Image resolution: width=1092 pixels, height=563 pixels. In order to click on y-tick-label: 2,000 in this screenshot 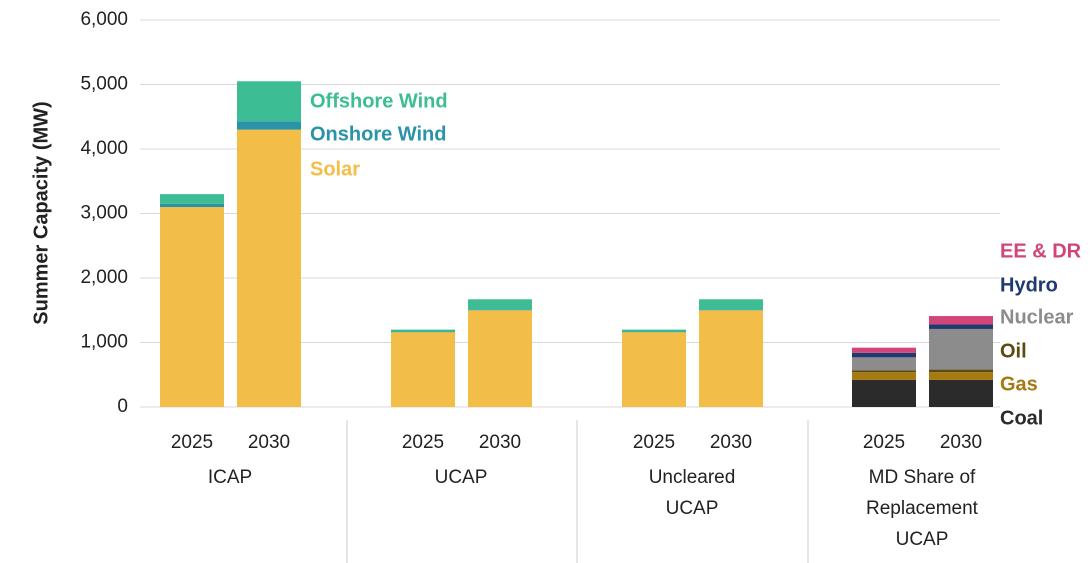, I will do `click(104, 277)`.